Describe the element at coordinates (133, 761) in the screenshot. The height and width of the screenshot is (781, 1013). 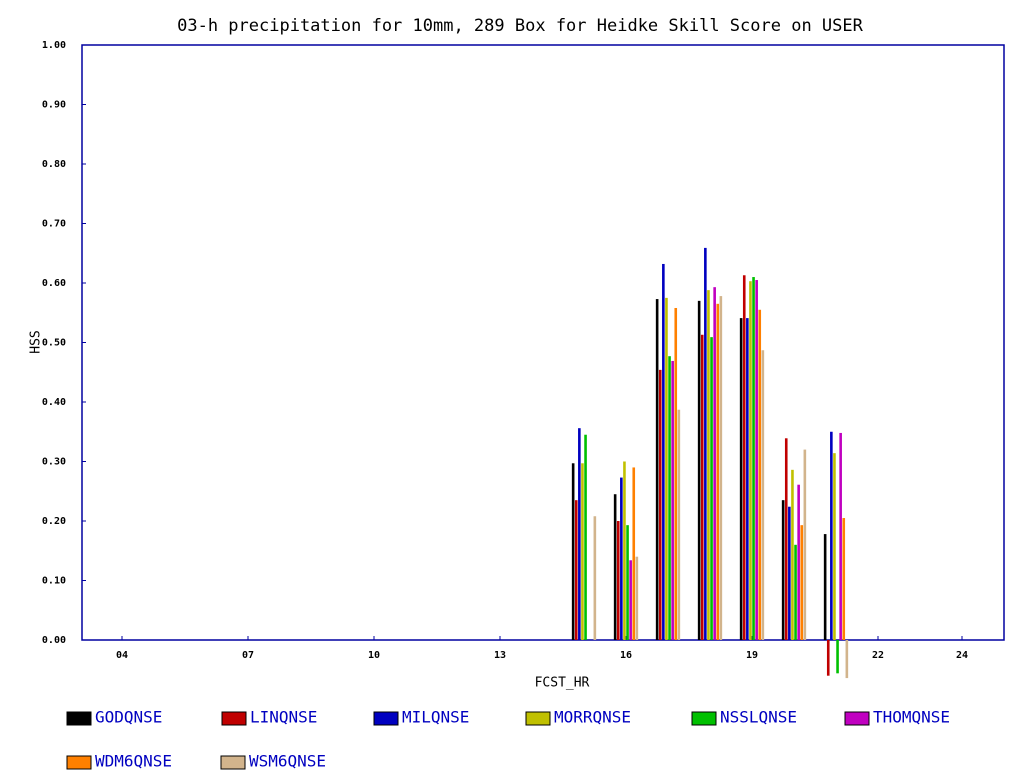
I see `legend-label: WDM6QNSE` at that location.